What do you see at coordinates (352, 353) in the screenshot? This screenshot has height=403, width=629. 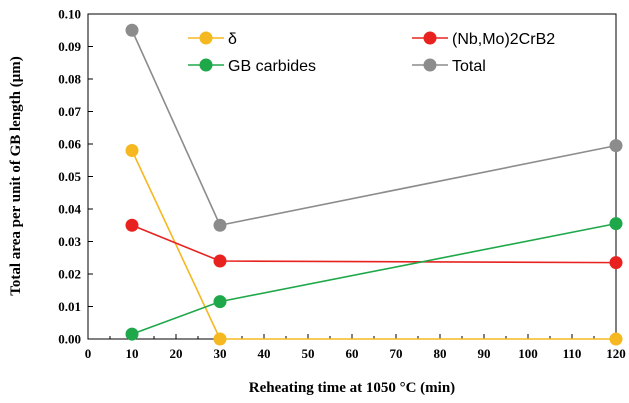 I see `x-tick-label: 60` at bounding box center [352, 353].